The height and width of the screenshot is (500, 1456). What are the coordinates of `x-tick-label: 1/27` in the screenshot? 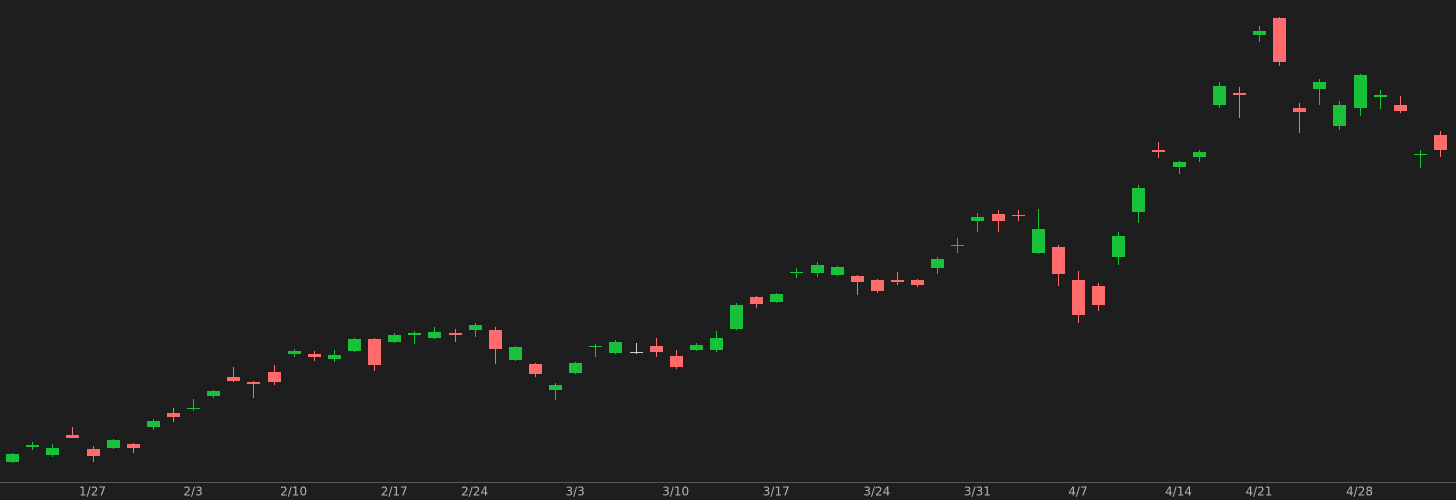 It's located at (92, 492).